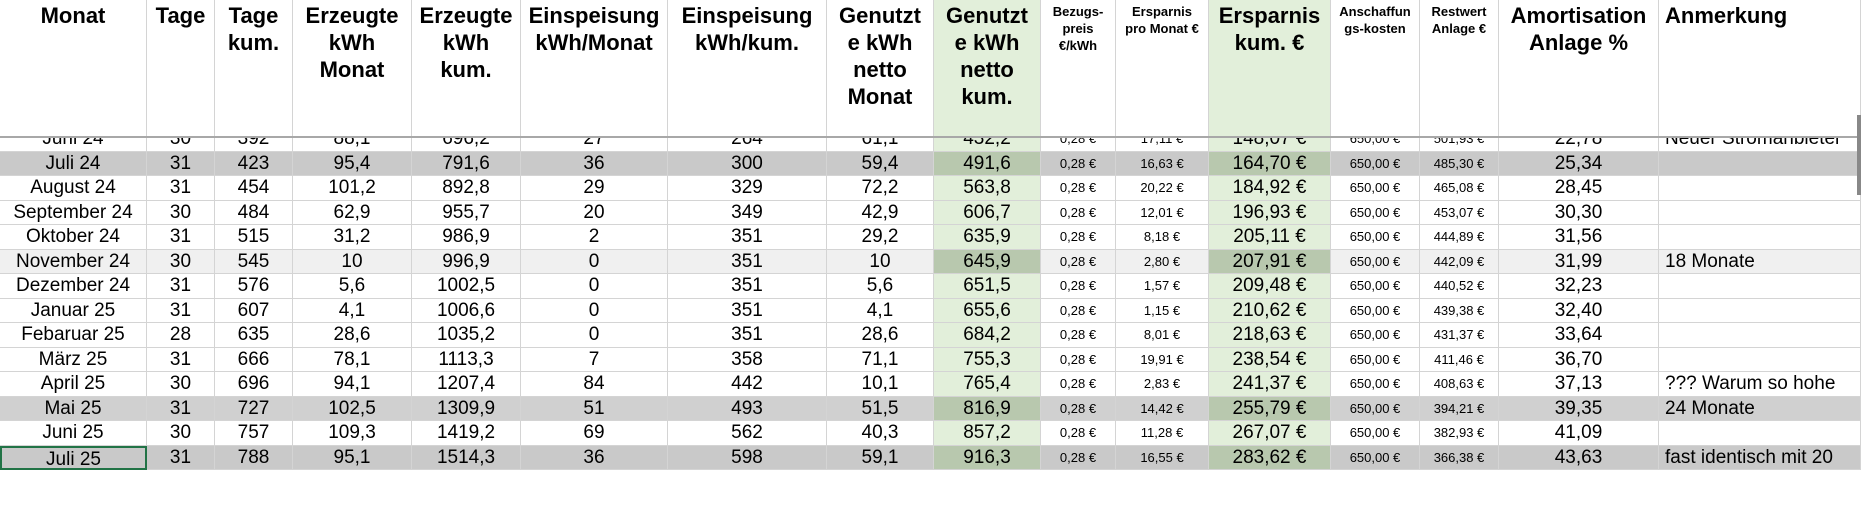 The width and height of the screenshot is (1861, 519). I want to click on cell: 267,07 €, so click(1270, 433).